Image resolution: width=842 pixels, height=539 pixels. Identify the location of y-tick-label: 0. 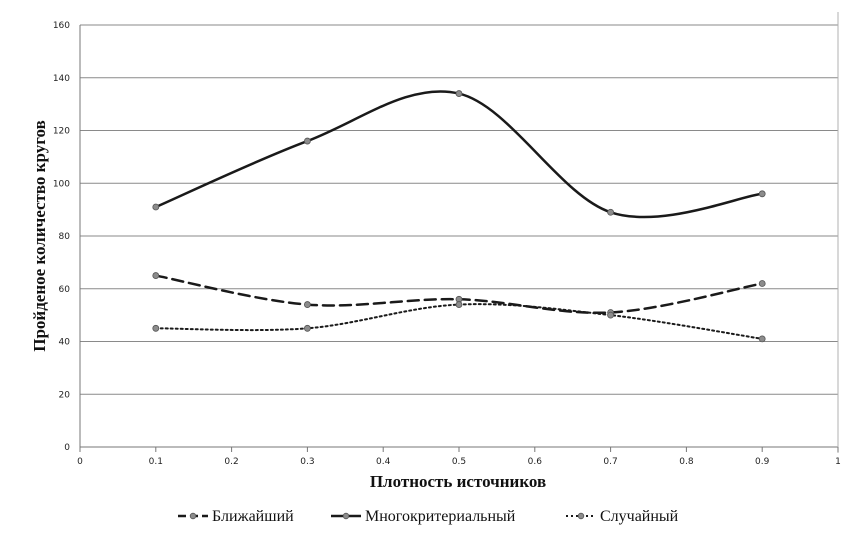
(67, 448).